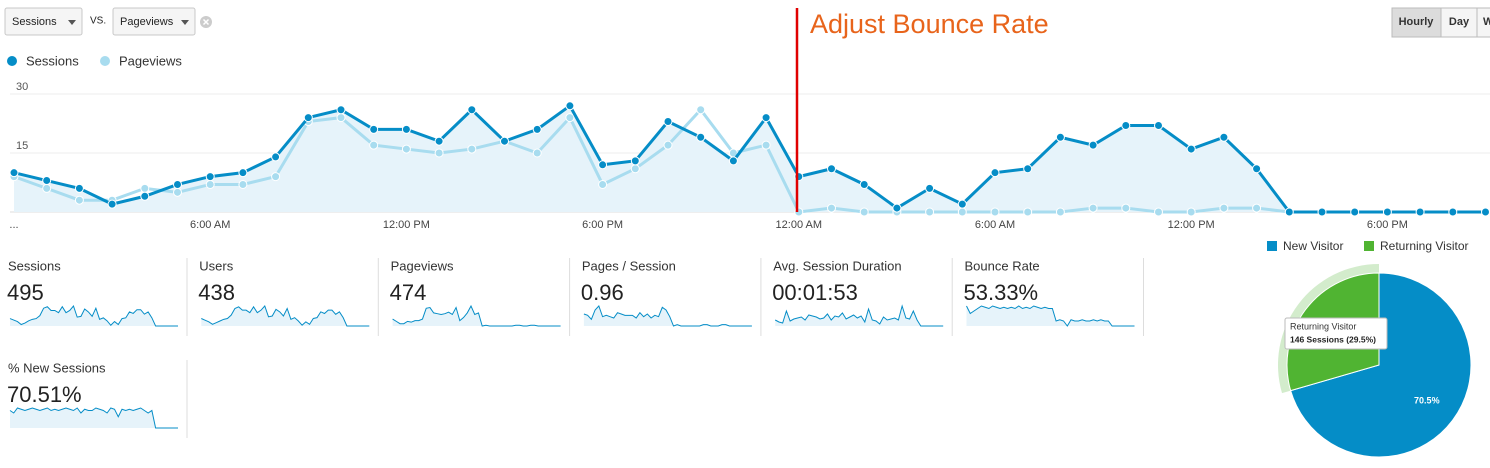 This screenshot has width=1490, height=468. What do you see at coordinates (1313, 246) in the screenshot?
I see `legend-label: New Visitor` at bounding box center [1313, 246].